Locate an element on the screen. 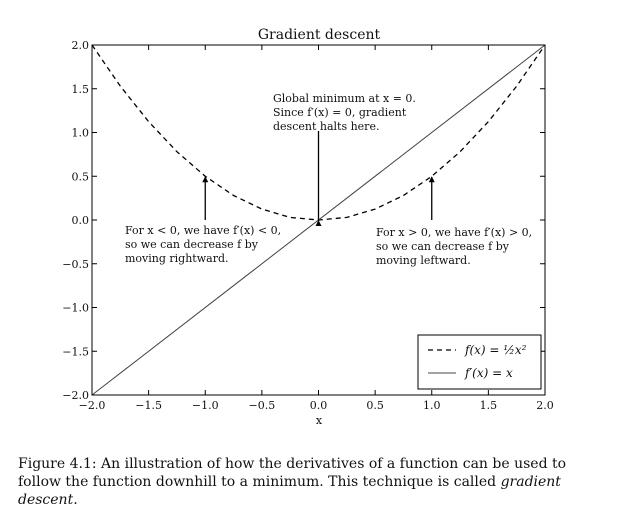 The image size is (623, 505). x-tick-label: 1.0 is located at coordinates (432, 405).